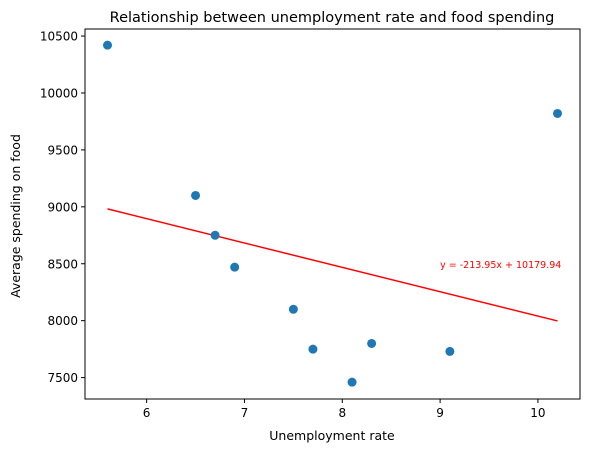 The image size is (597, 457). What do you see at coordinates (62, 378) in the screenshot?
I see `y-tick-label: 7500` at bounding box center [62, 378].